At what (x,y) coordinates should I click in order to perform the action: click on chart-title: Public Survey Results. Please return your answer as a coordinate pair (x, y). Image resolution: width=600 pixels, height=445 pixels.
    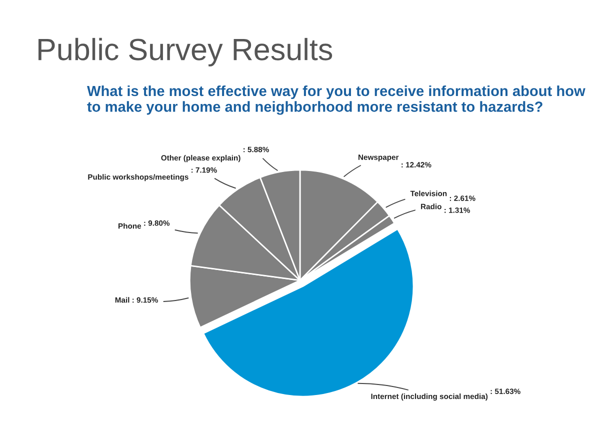
    Looking at the image, I should click on (185, 52).